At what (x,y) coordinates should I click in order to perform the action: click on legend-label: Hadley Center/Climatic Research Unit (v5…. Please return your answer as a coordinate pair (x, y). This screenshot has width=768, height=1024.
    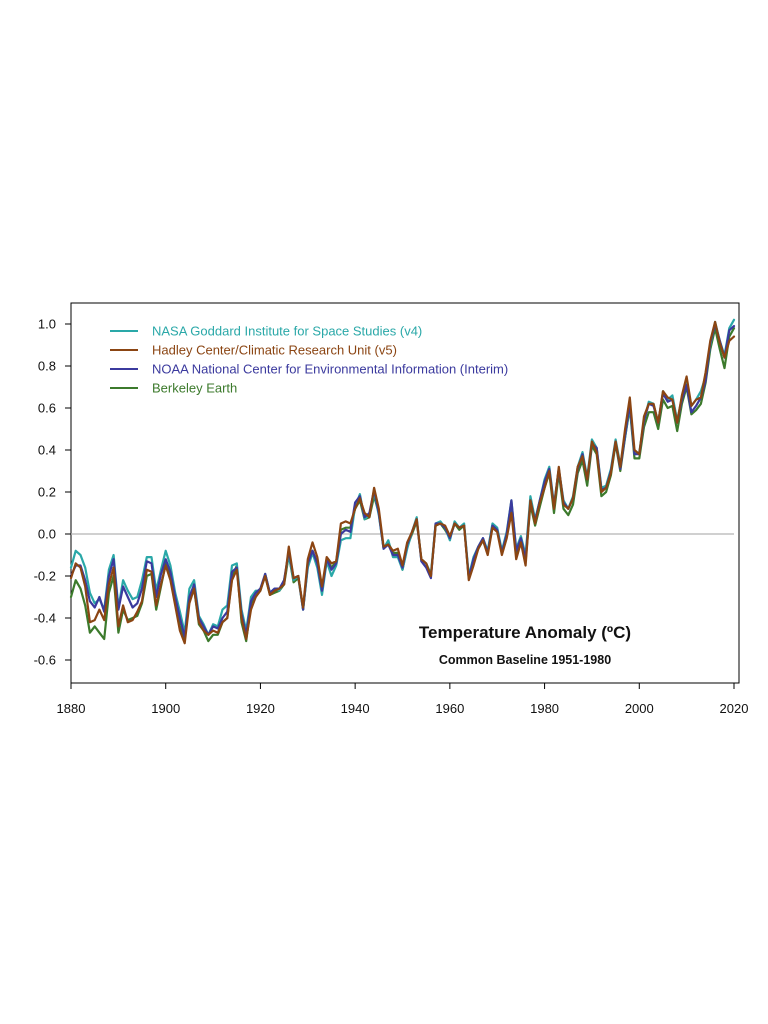
    Looking at the image, I should click on (274, 350).